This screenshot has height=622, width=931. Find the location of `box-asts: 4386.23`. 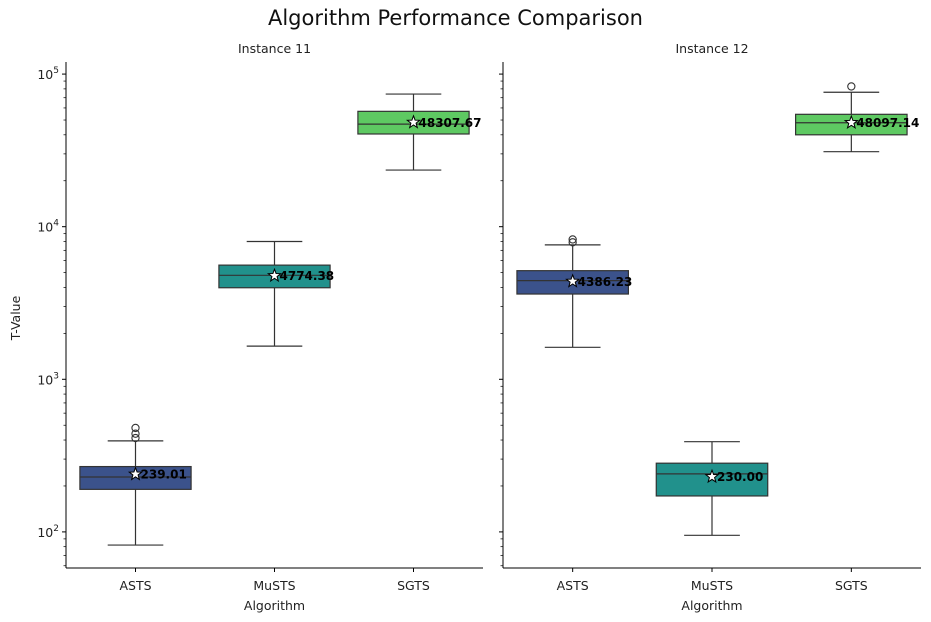

box-asts: 4386.23 is located at coordinates (574, 291).